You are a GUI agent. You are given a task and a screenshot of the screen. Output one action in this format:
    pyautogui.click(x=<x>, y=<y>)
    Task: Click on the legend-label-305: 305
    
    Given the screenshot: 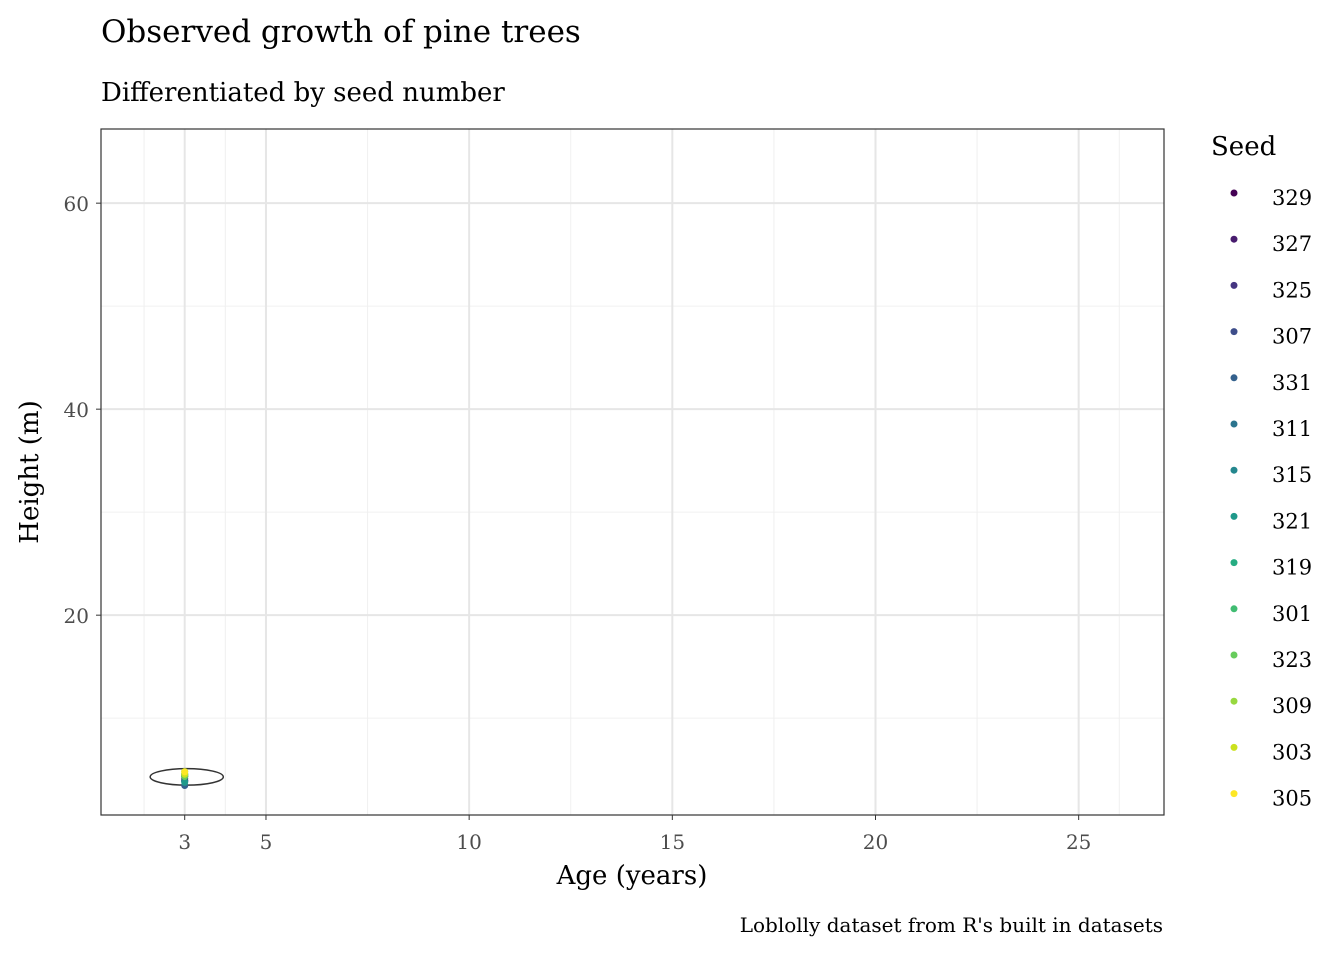 What is the action you would take?
    pyautogui.click(x=1292, y=799)
    